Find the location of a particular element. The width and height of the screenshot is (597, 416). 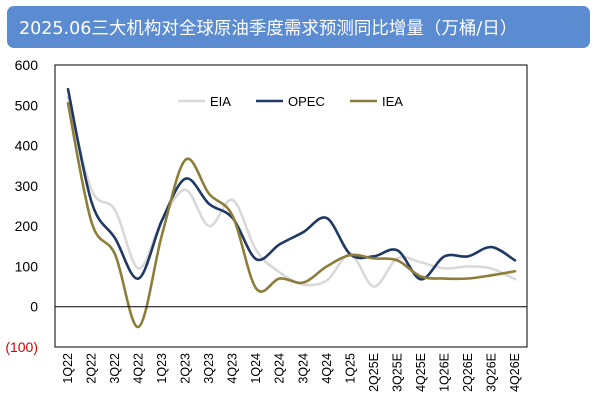

y-tick-label: (100) is located at coordinates (21, 347).